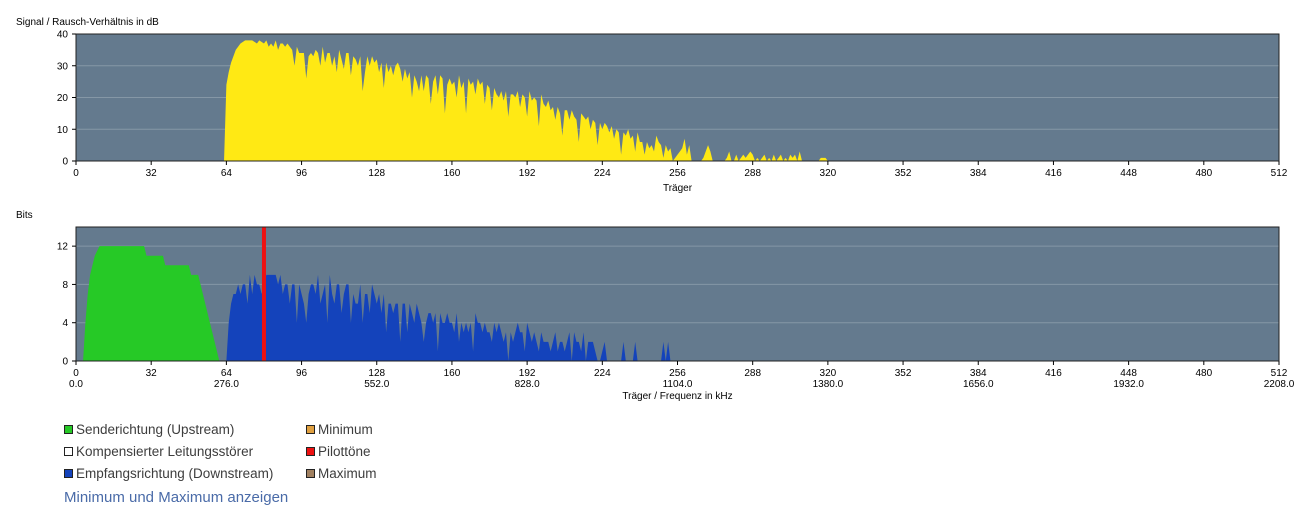 The width and height of the screenshot is (1315, 521). What do you see at coordinates (155, 429) in the screenshot?
I see `legend-label-upstream: Senderichtung (Upstream)` at bounding box center [155, 429].